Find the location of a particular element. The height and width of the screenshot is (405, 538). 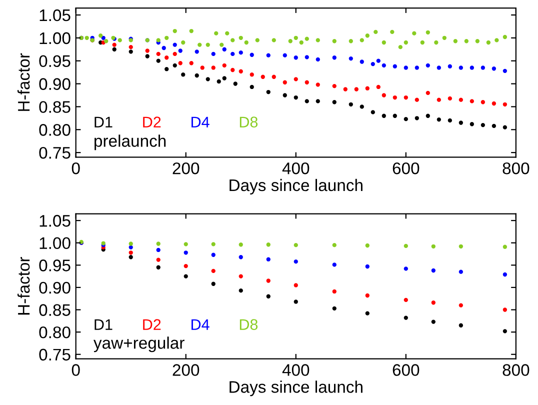

y-tick-label: 0.80 is located at coordinates (54, 130).